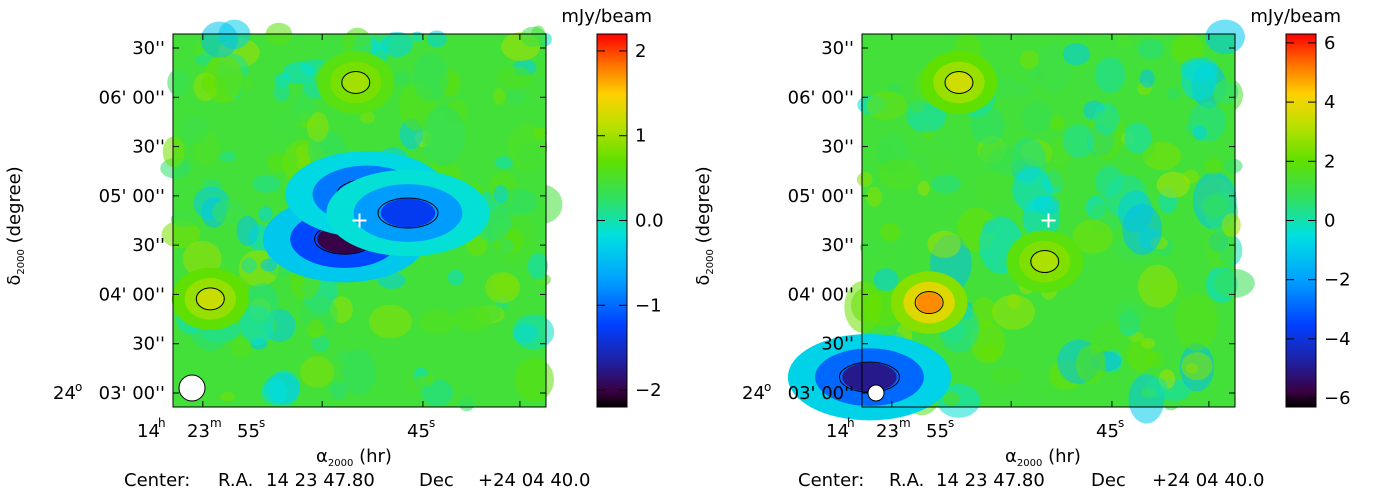 This screenshot has height=492, width=1395. What do you see at coordinates (648, 390) in the screenshot?
I see `colorbar-tick-label: −2` at bounding box center [648, 390].